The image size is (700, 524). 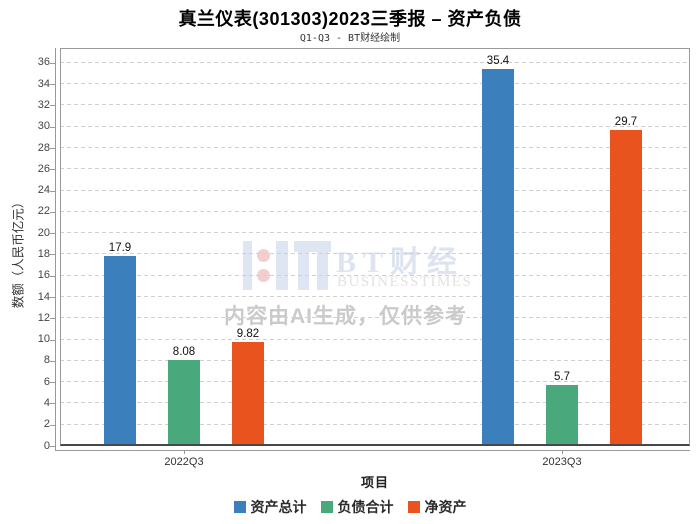 I want to click on y-tick-label: 20, so click(x=43, y=232).